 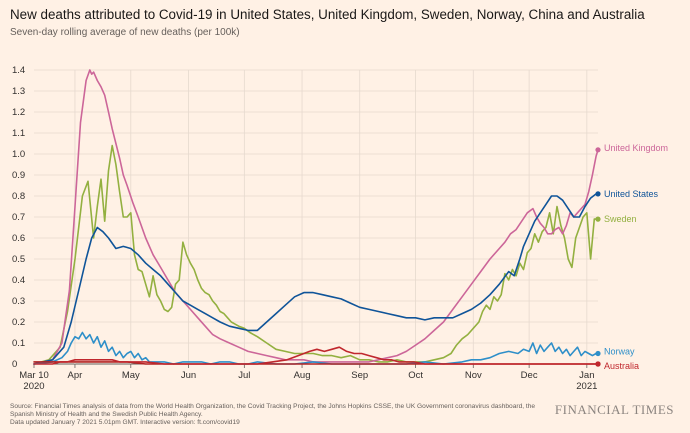 I want to click on x-tick-label: Jun, so click(x=188, y=375).